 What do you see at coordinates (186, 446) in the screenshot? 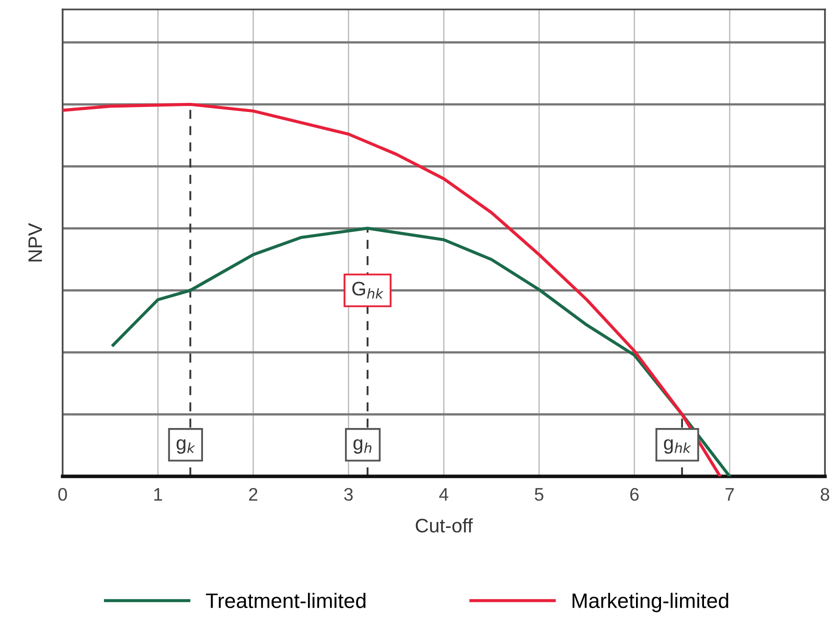
I see `annotation: g$_{k}$` at bounding box center [186, 446].